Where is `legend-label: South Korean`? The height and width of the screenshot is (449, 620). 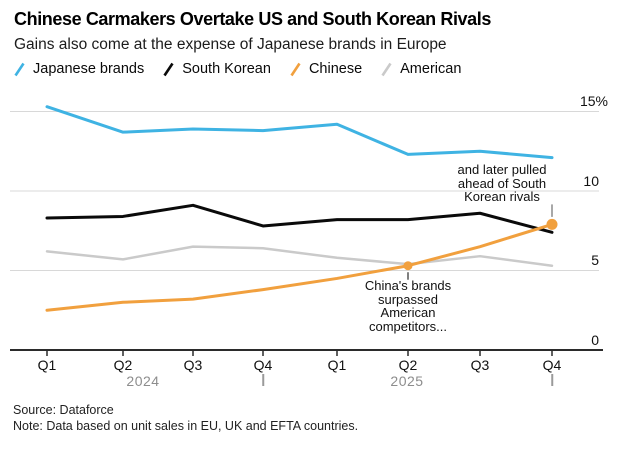 legend-label: South Korean is located at coordinates (226, 69).